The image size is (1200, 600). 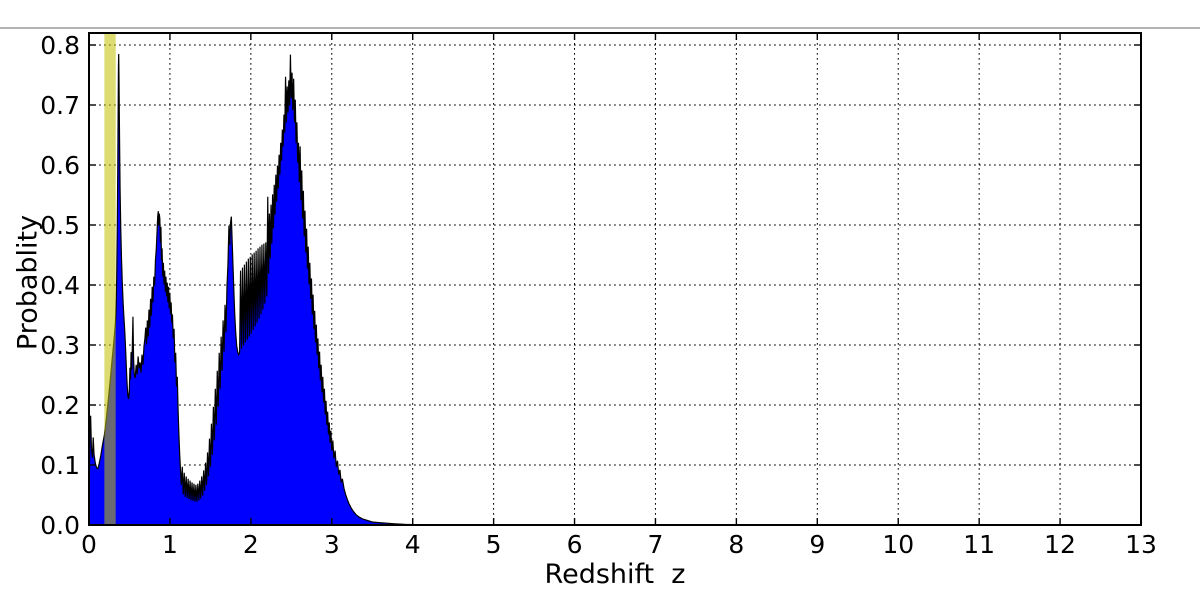 I want to click on x-tick-label-4: 4, so click(x=413, y=544).